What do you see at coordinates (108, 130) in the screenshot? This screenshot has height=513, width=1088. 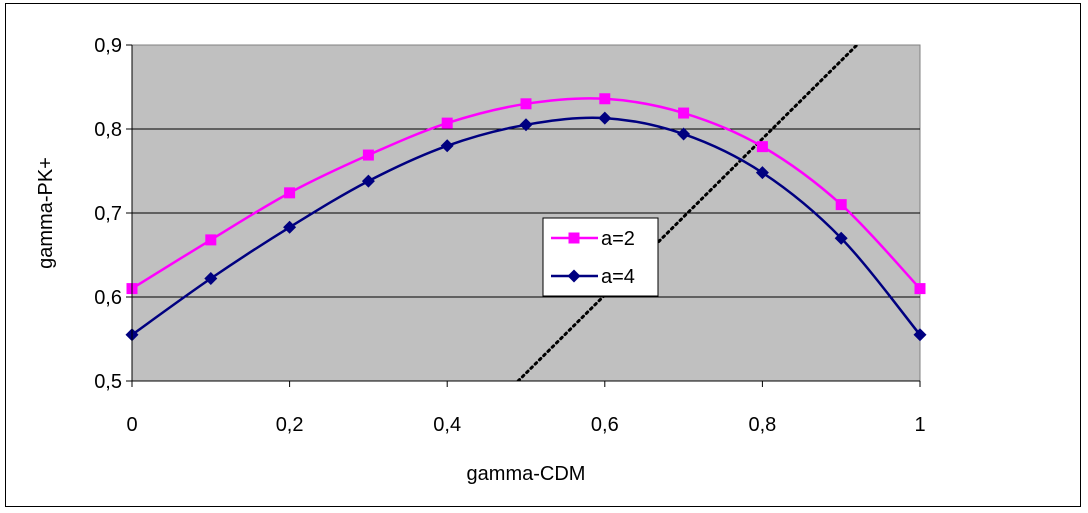 I see `y-tick-label-3: 0,8` at bounding box center [108, 130].